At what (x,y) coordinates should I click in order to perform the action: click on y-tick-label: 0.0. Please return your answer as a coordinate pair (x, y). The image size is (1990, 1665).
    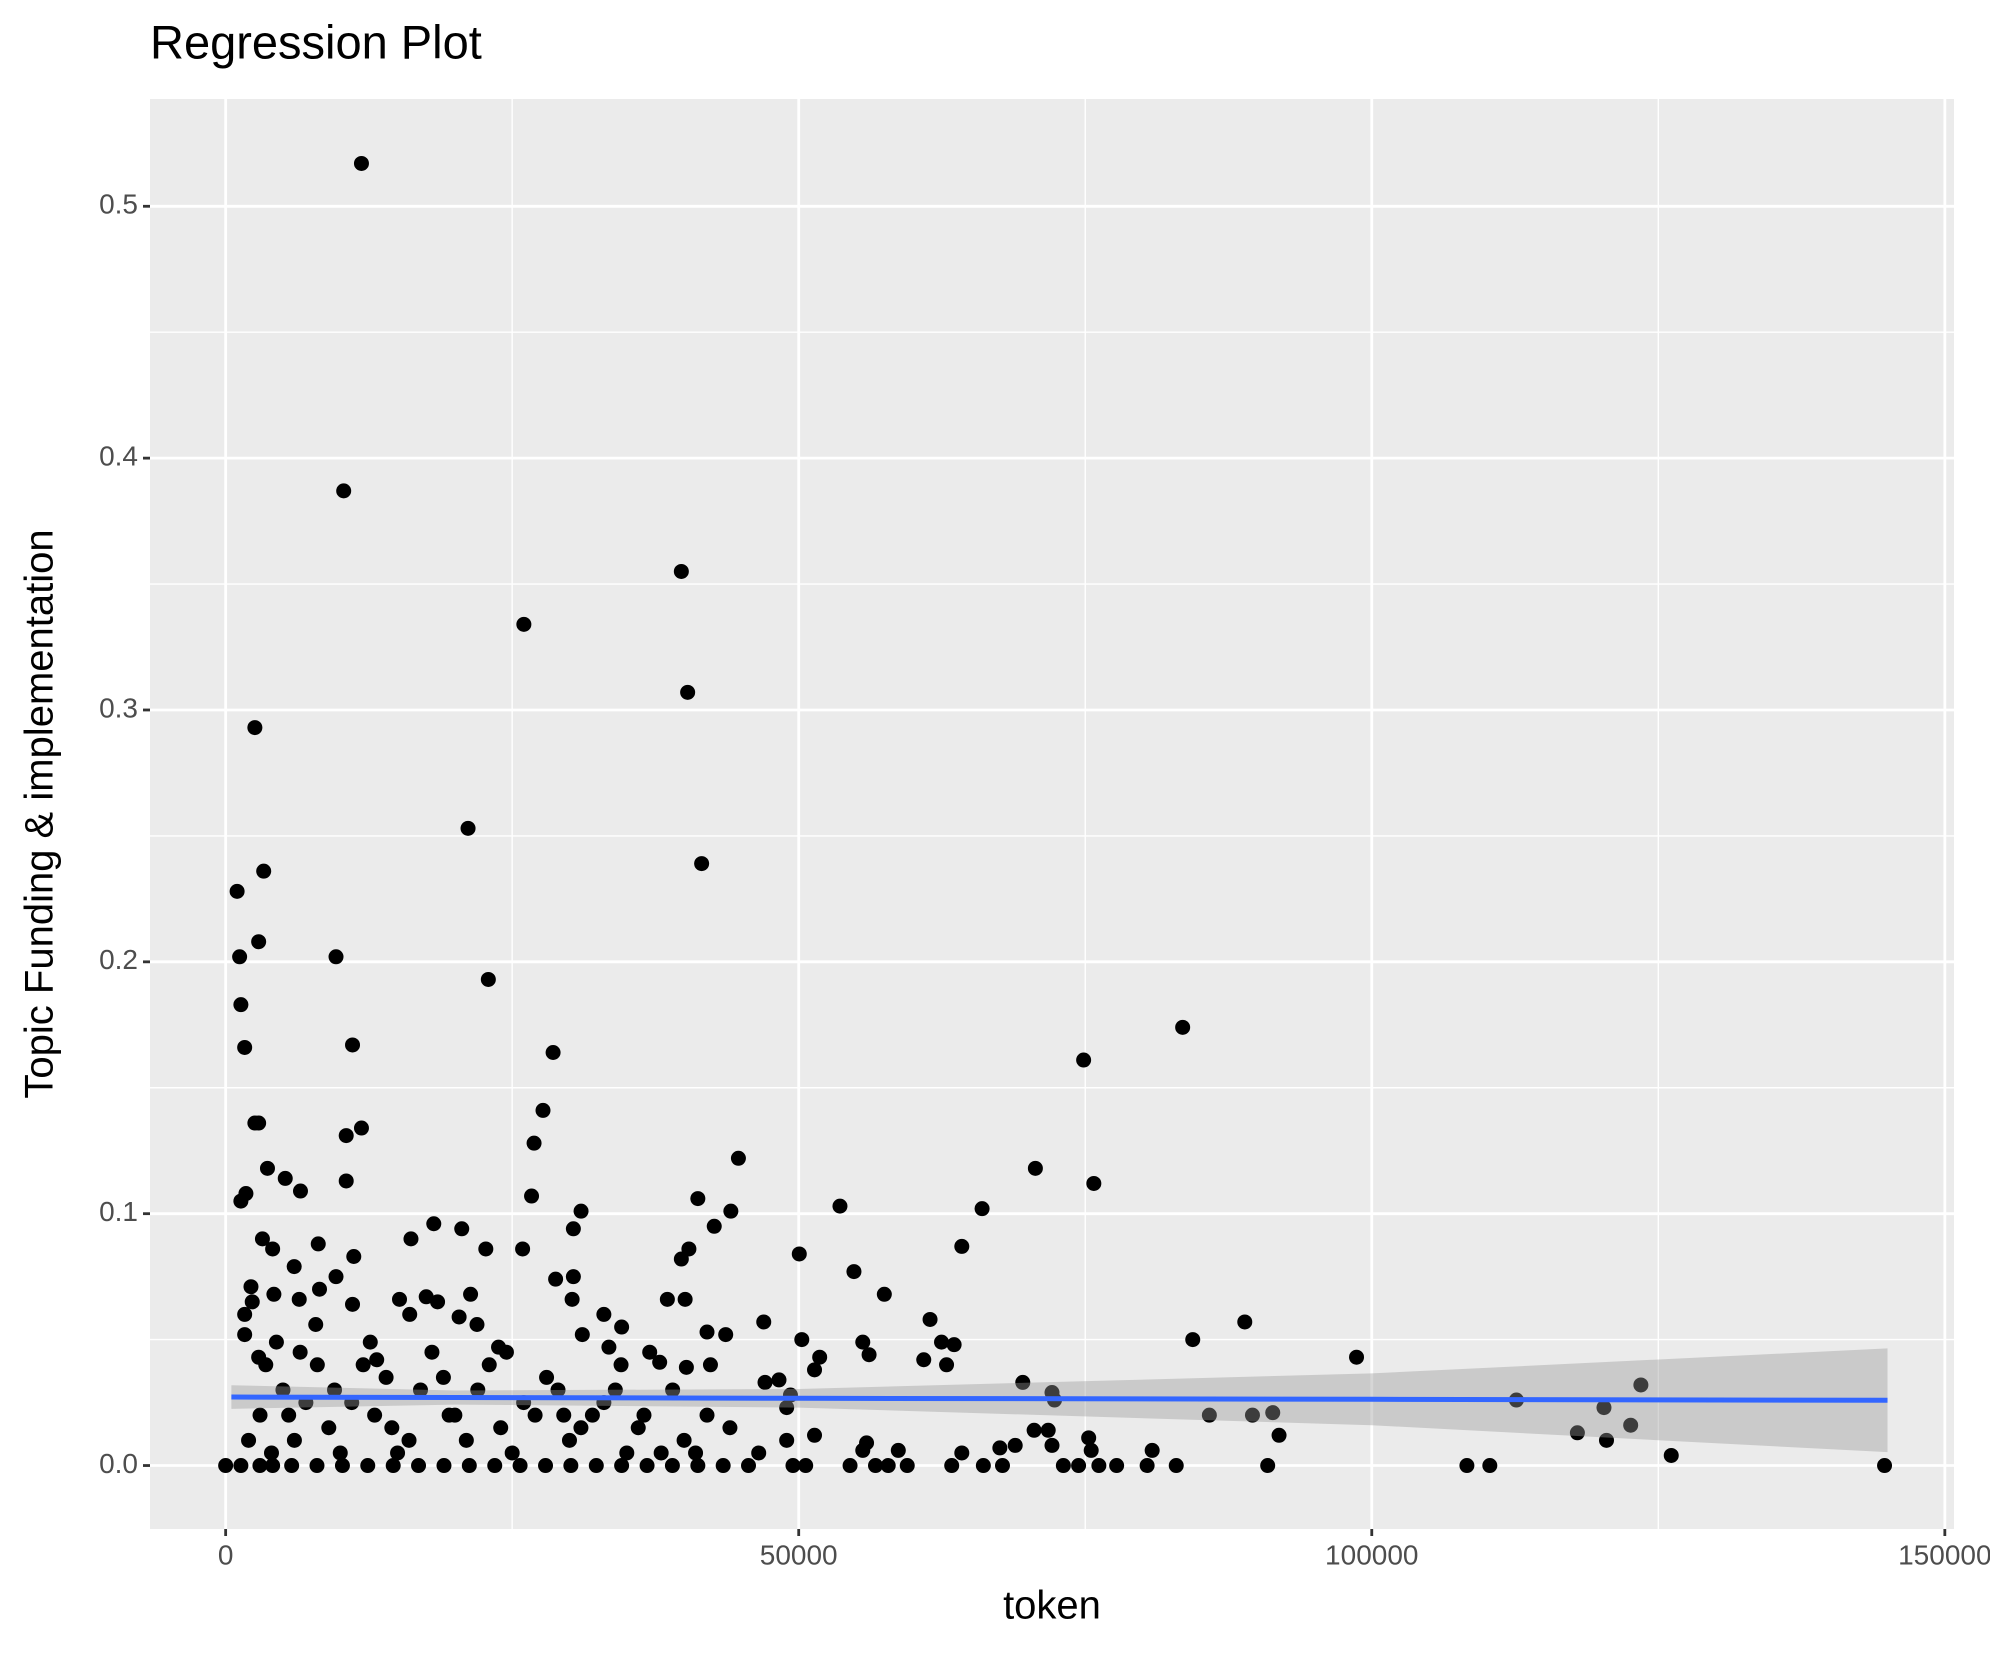
    Looking at the image, I should click on (118, 1463).